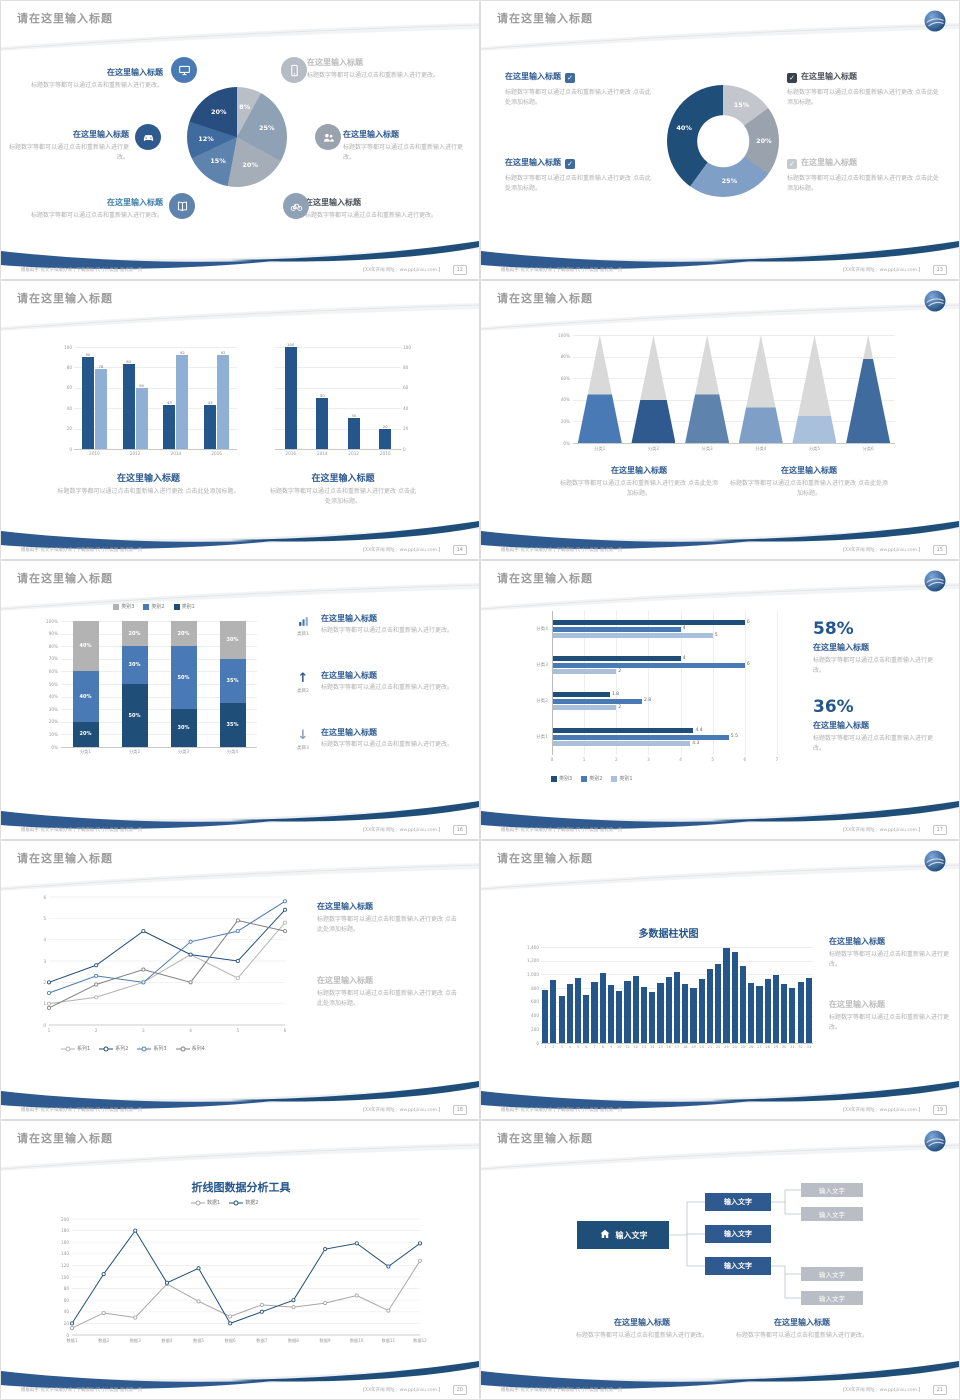 The height and width of the screenshot is (1400, 960). I want to click on block-desc: 标题数字等都可以通过点击和重新输入进行更改 点击此处添加标题。, so click(578, 97).